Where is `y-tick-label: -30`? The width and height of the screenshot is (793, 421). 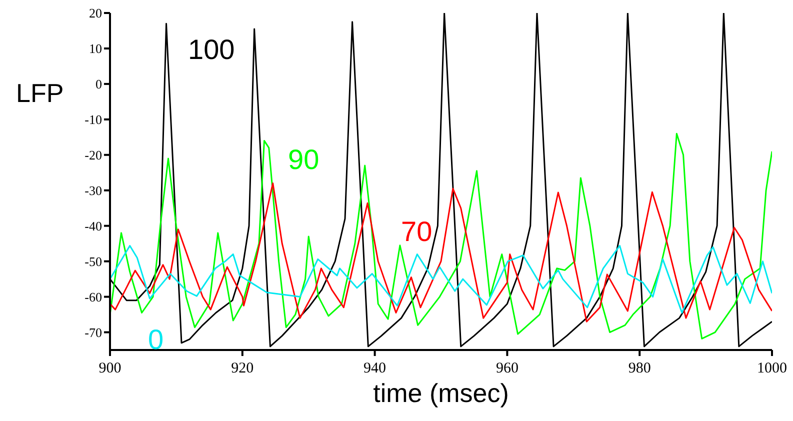 y-tick-label: -30 is located at coordinates (93, 190).